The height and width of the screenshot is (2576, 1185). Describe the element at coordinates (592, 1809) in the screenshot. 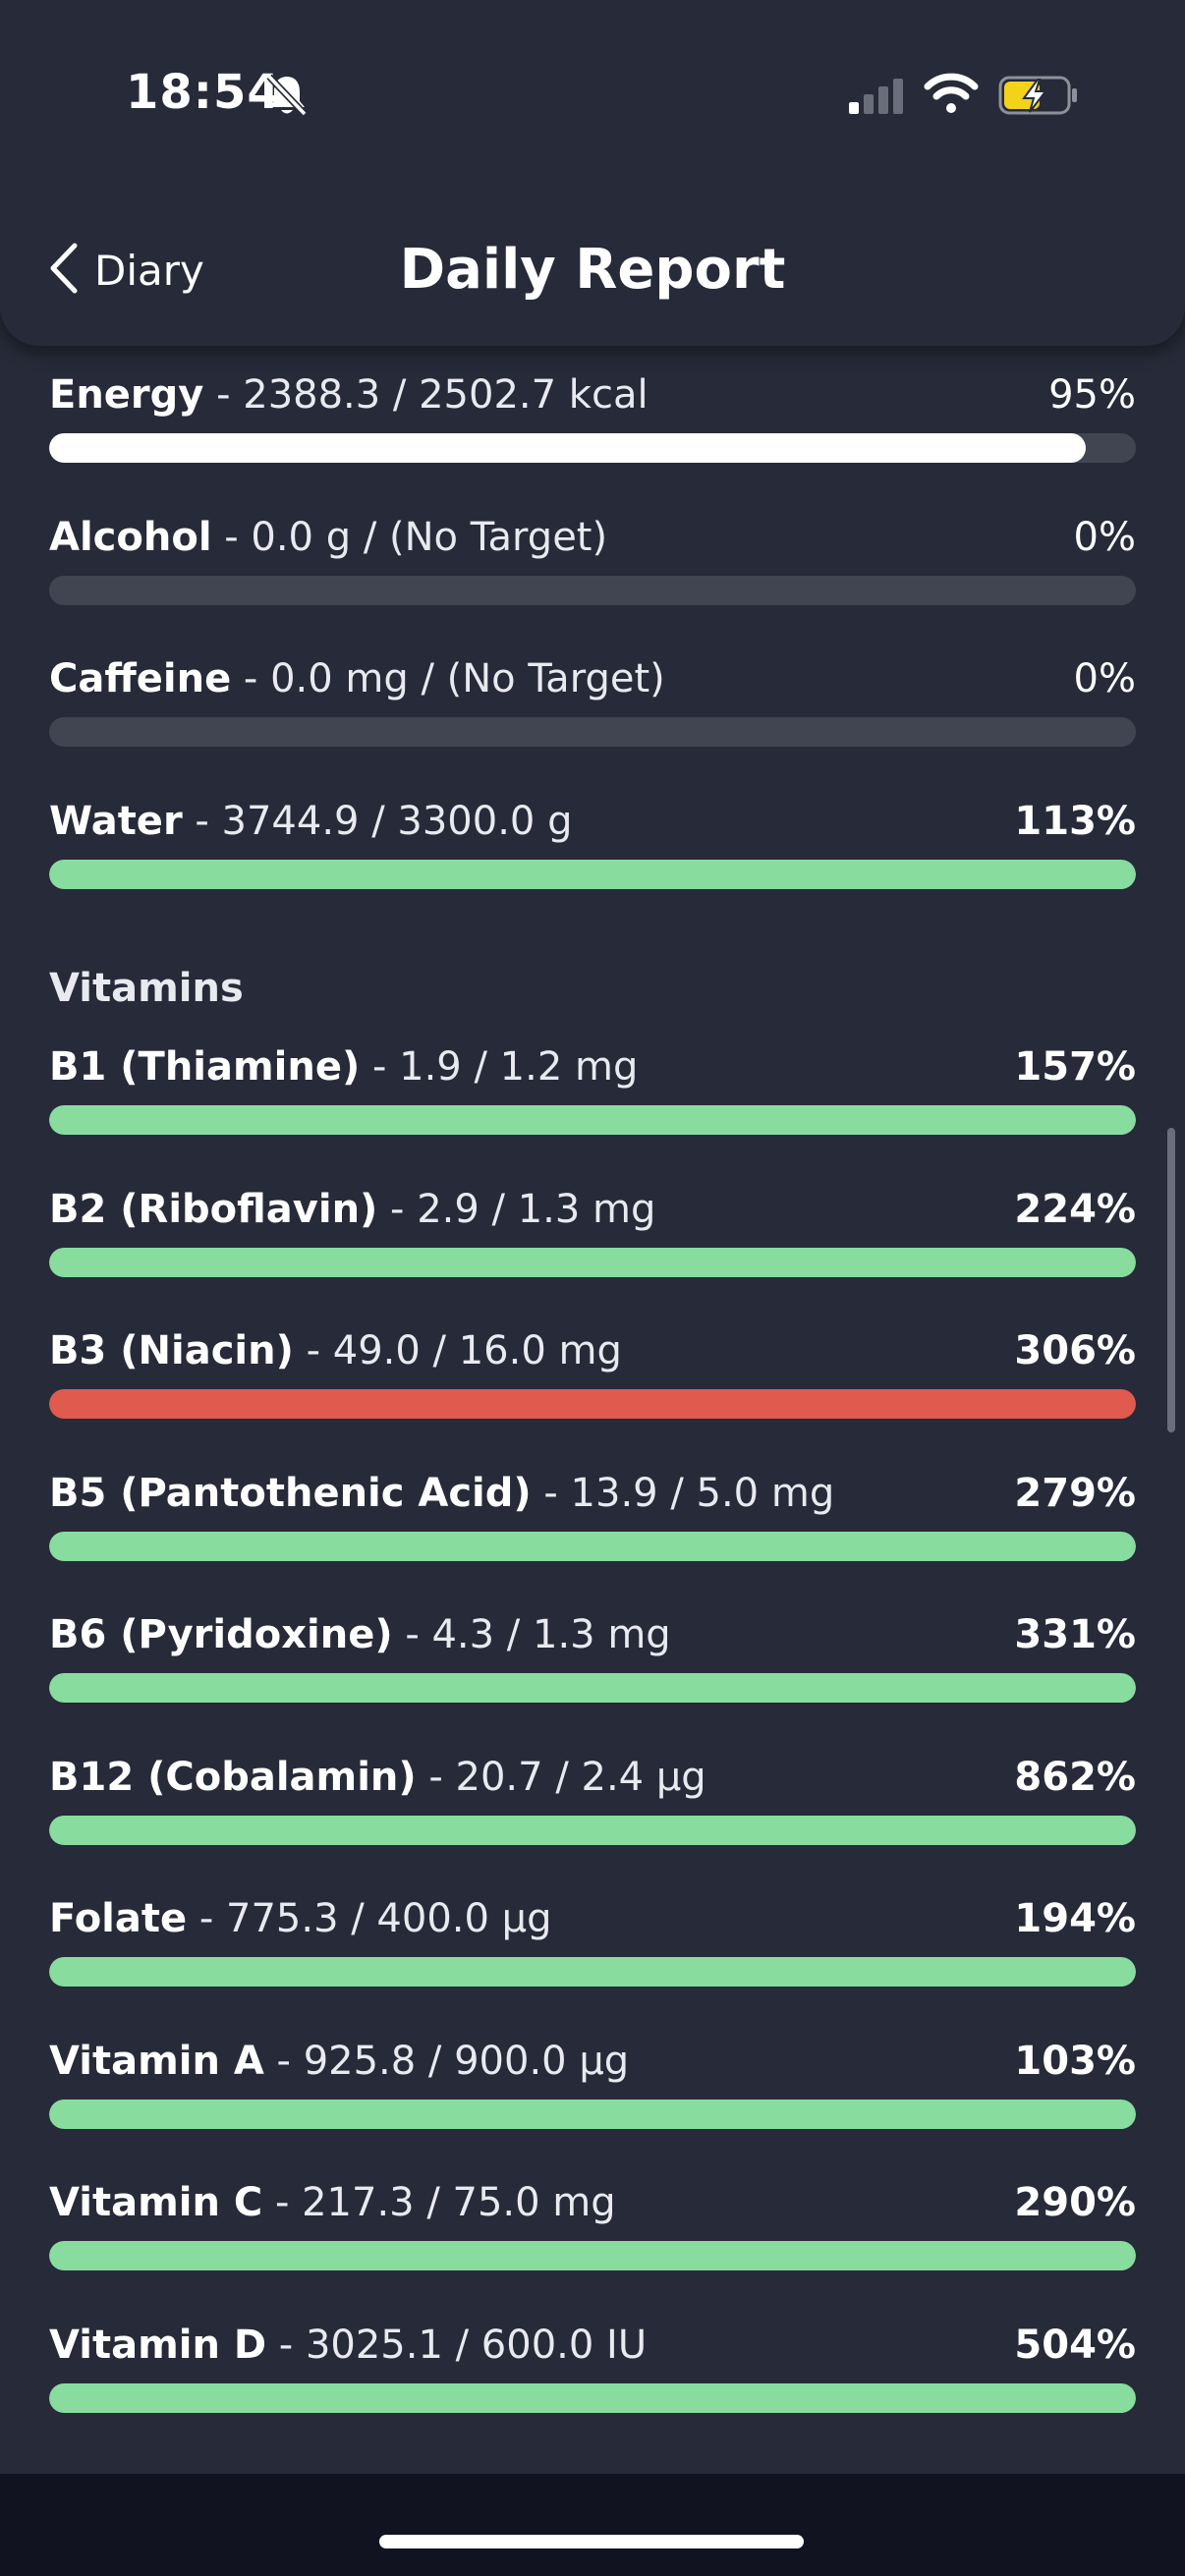

I see `nutrient-row: B12 (Cobalamin) - 20.7 / 2.4 µg 862%` at that location.